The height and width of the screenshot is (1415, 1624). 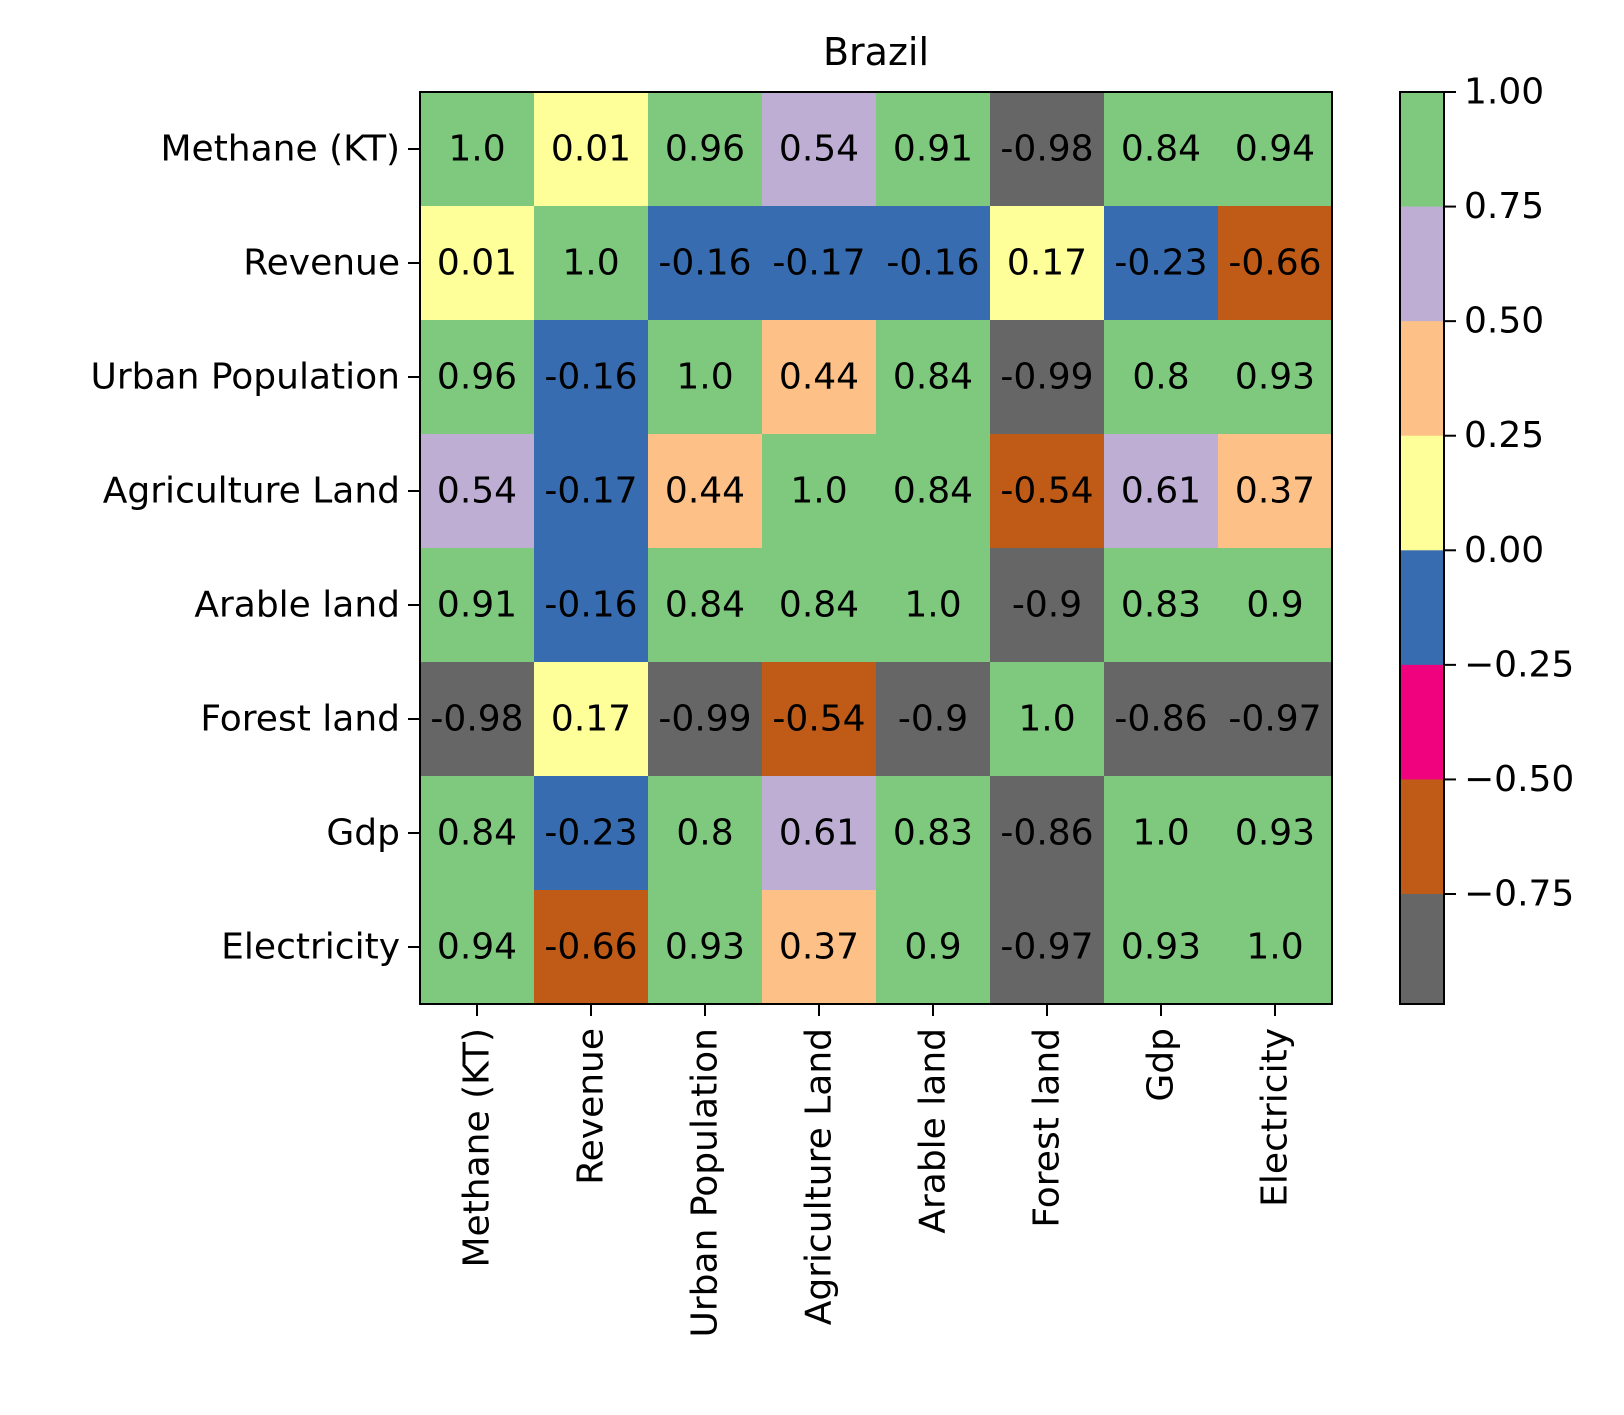 I want to click on cell-value-label: -0.86, so click(x=1160, y=719).